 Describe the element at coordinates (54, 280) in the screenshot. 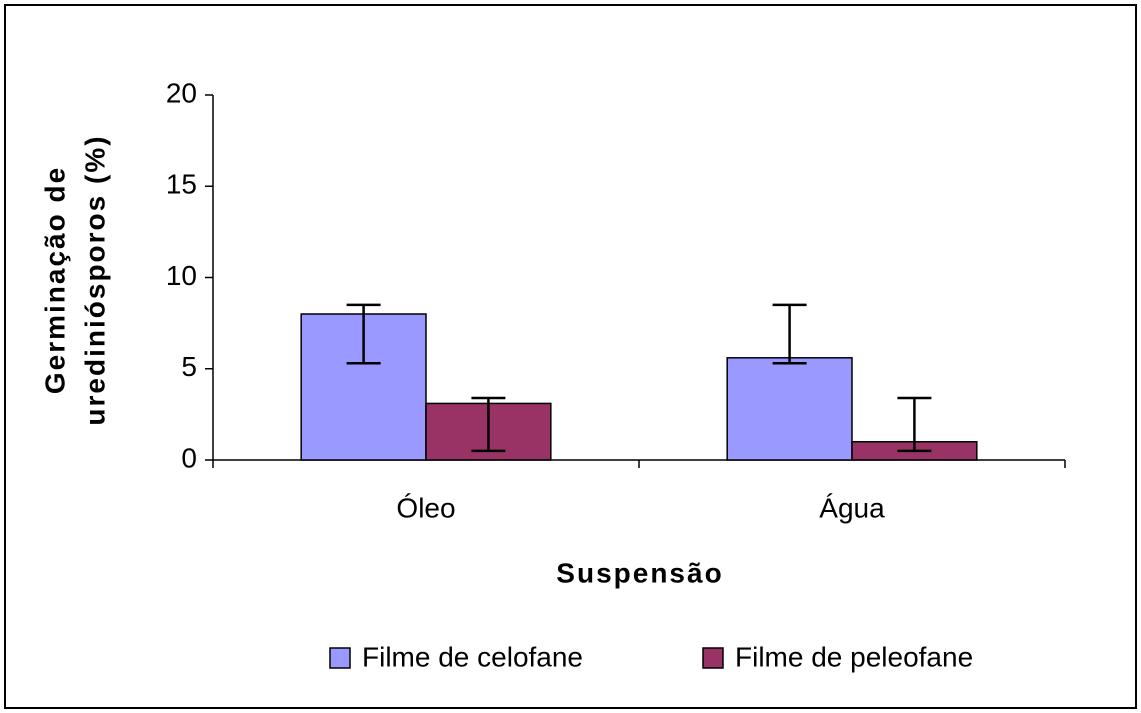

I see `y-axis-title: Germinação de` at that location.